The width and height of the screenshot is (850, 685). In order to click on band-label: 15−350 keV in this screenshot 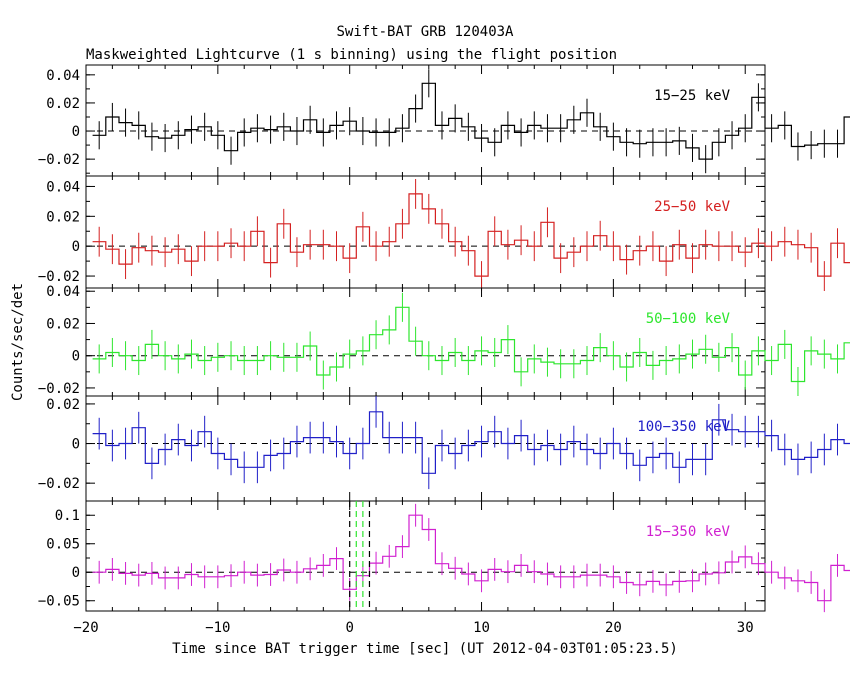, I will do `click(688, 532)`.